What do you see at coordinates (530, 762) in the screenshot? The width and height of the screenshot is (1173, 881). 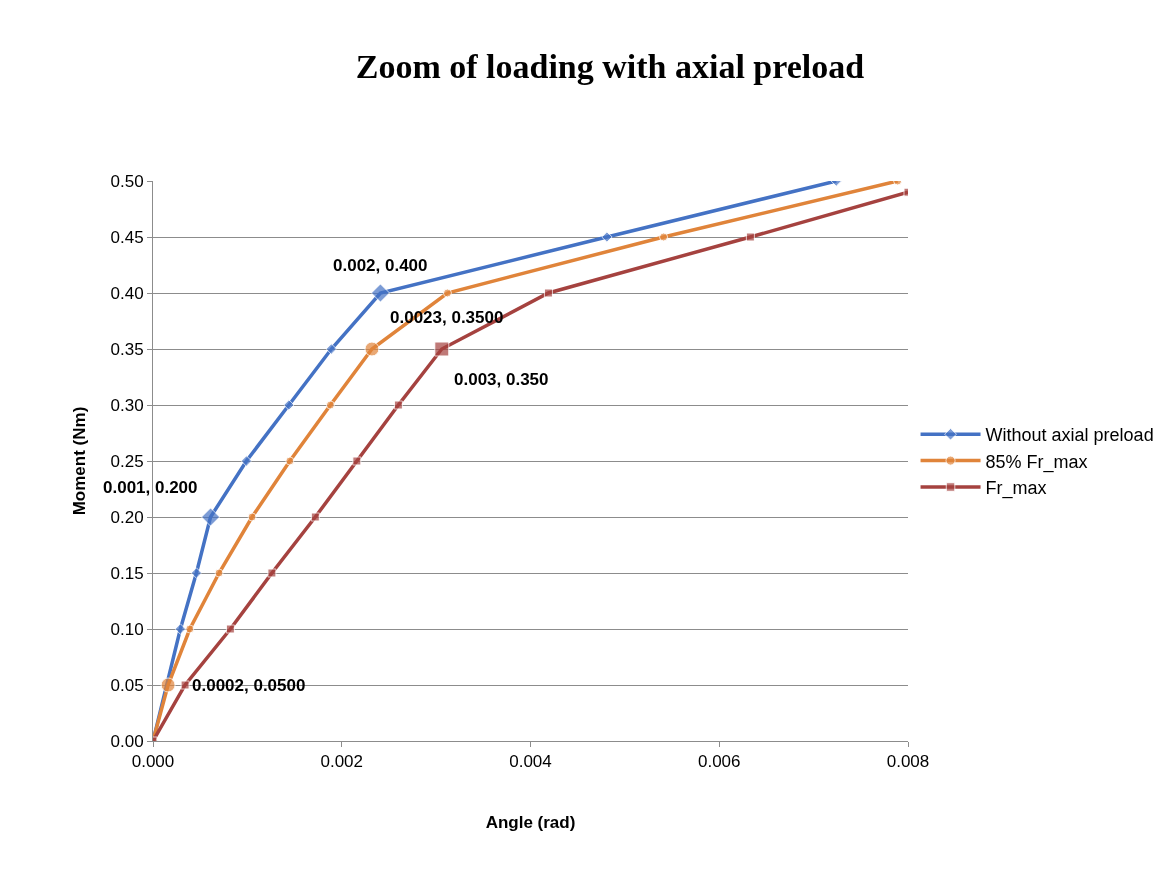 I see `x-tick-label: 0.004` at bounding box center [530, 762].